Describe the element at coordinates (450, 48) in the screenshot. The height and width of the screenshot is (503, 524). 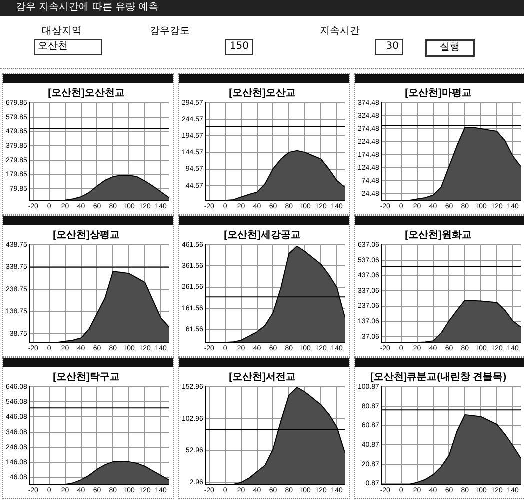
I see `text: 실행` at that location.